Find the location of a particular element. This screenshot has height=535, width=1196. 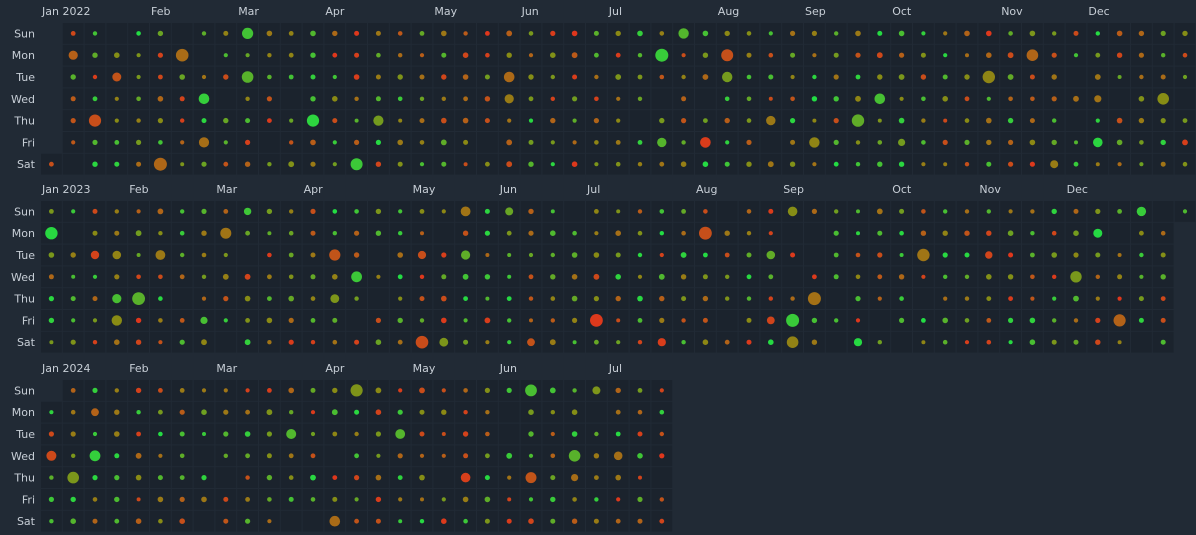

month-label-2022-2: Feb is located at coordinates (160, 11).